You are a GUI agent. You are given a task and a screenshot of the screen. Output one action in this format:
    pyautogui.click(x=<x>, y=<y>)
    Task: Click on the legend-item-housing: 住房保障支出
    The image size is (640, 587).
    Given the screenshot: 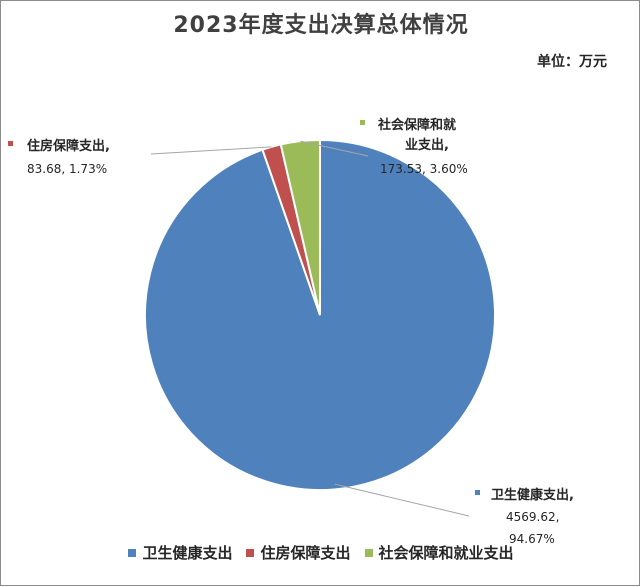 What is the action you would take?
    pyautogui.click(x=298, y=552)
    